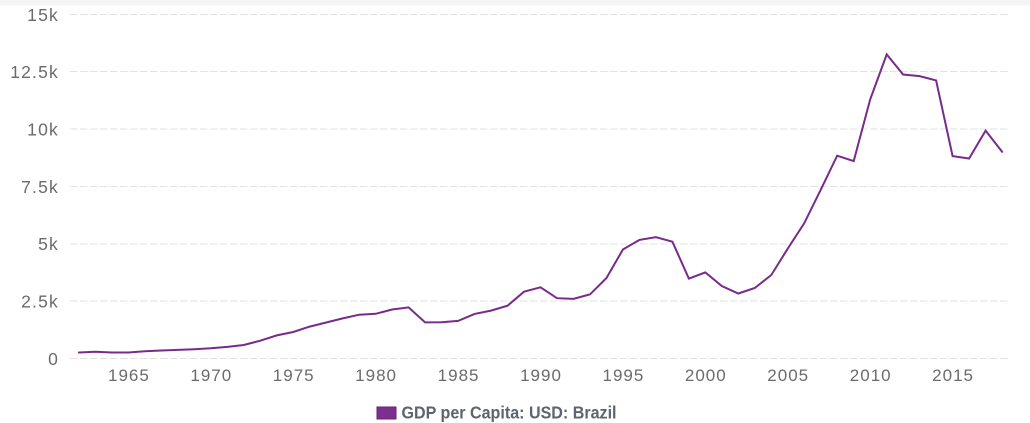  I want to click on svg-text: 1995, so click(623, 375).